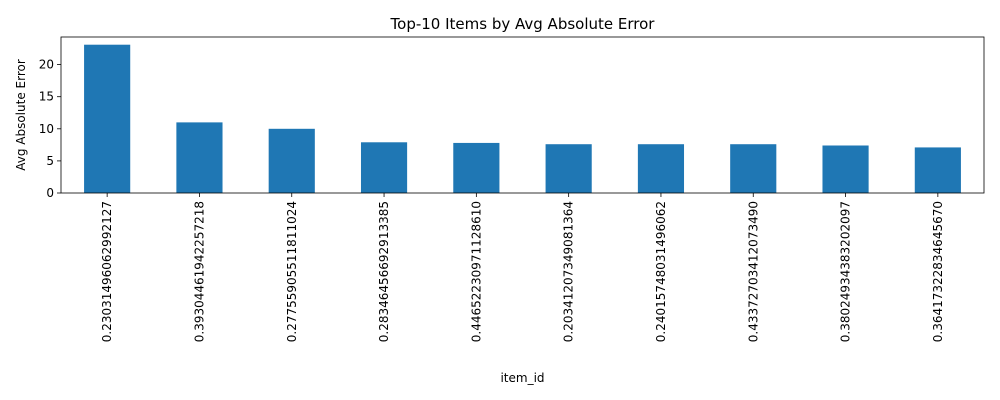 The height and width of the screenshot is (400, 1000). Describe the element at coordinates (522, 378) in the screenshot. I see `x-axis-label: item_id` at that location.